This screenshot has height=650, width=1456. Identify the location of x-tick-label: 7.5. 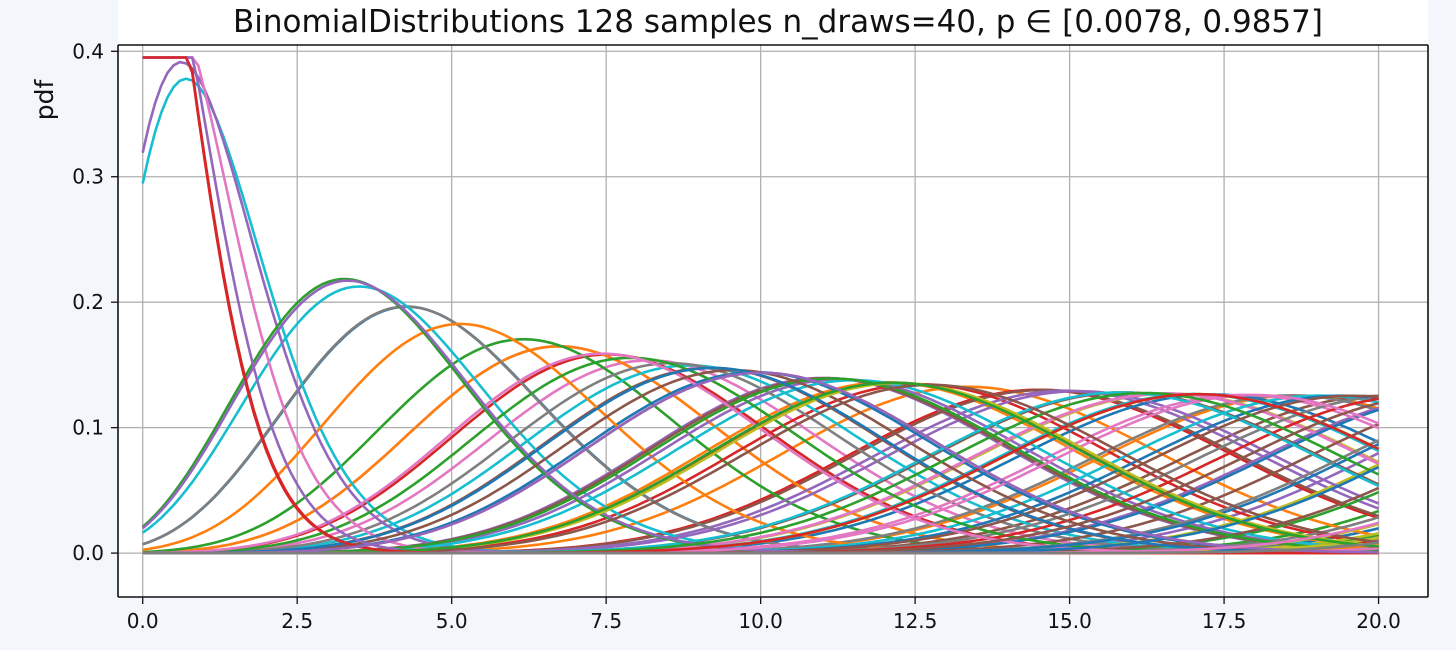
(606, 621).